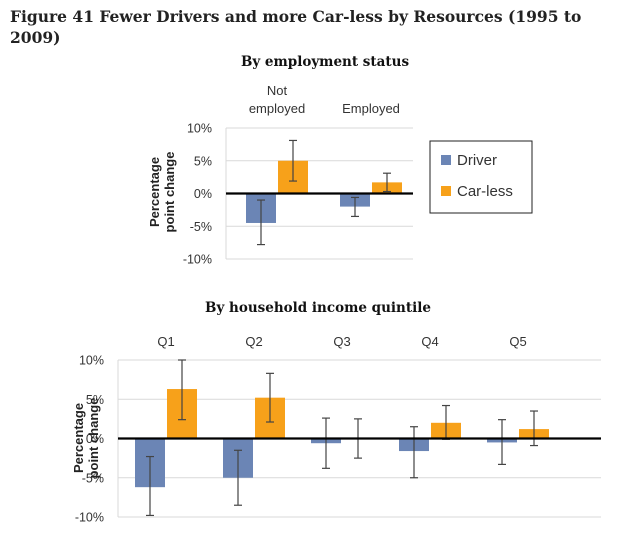 The height and width of the screenshot is (536, 620). I want to click on employment-ytick-label: 5%, so click(203, 161).